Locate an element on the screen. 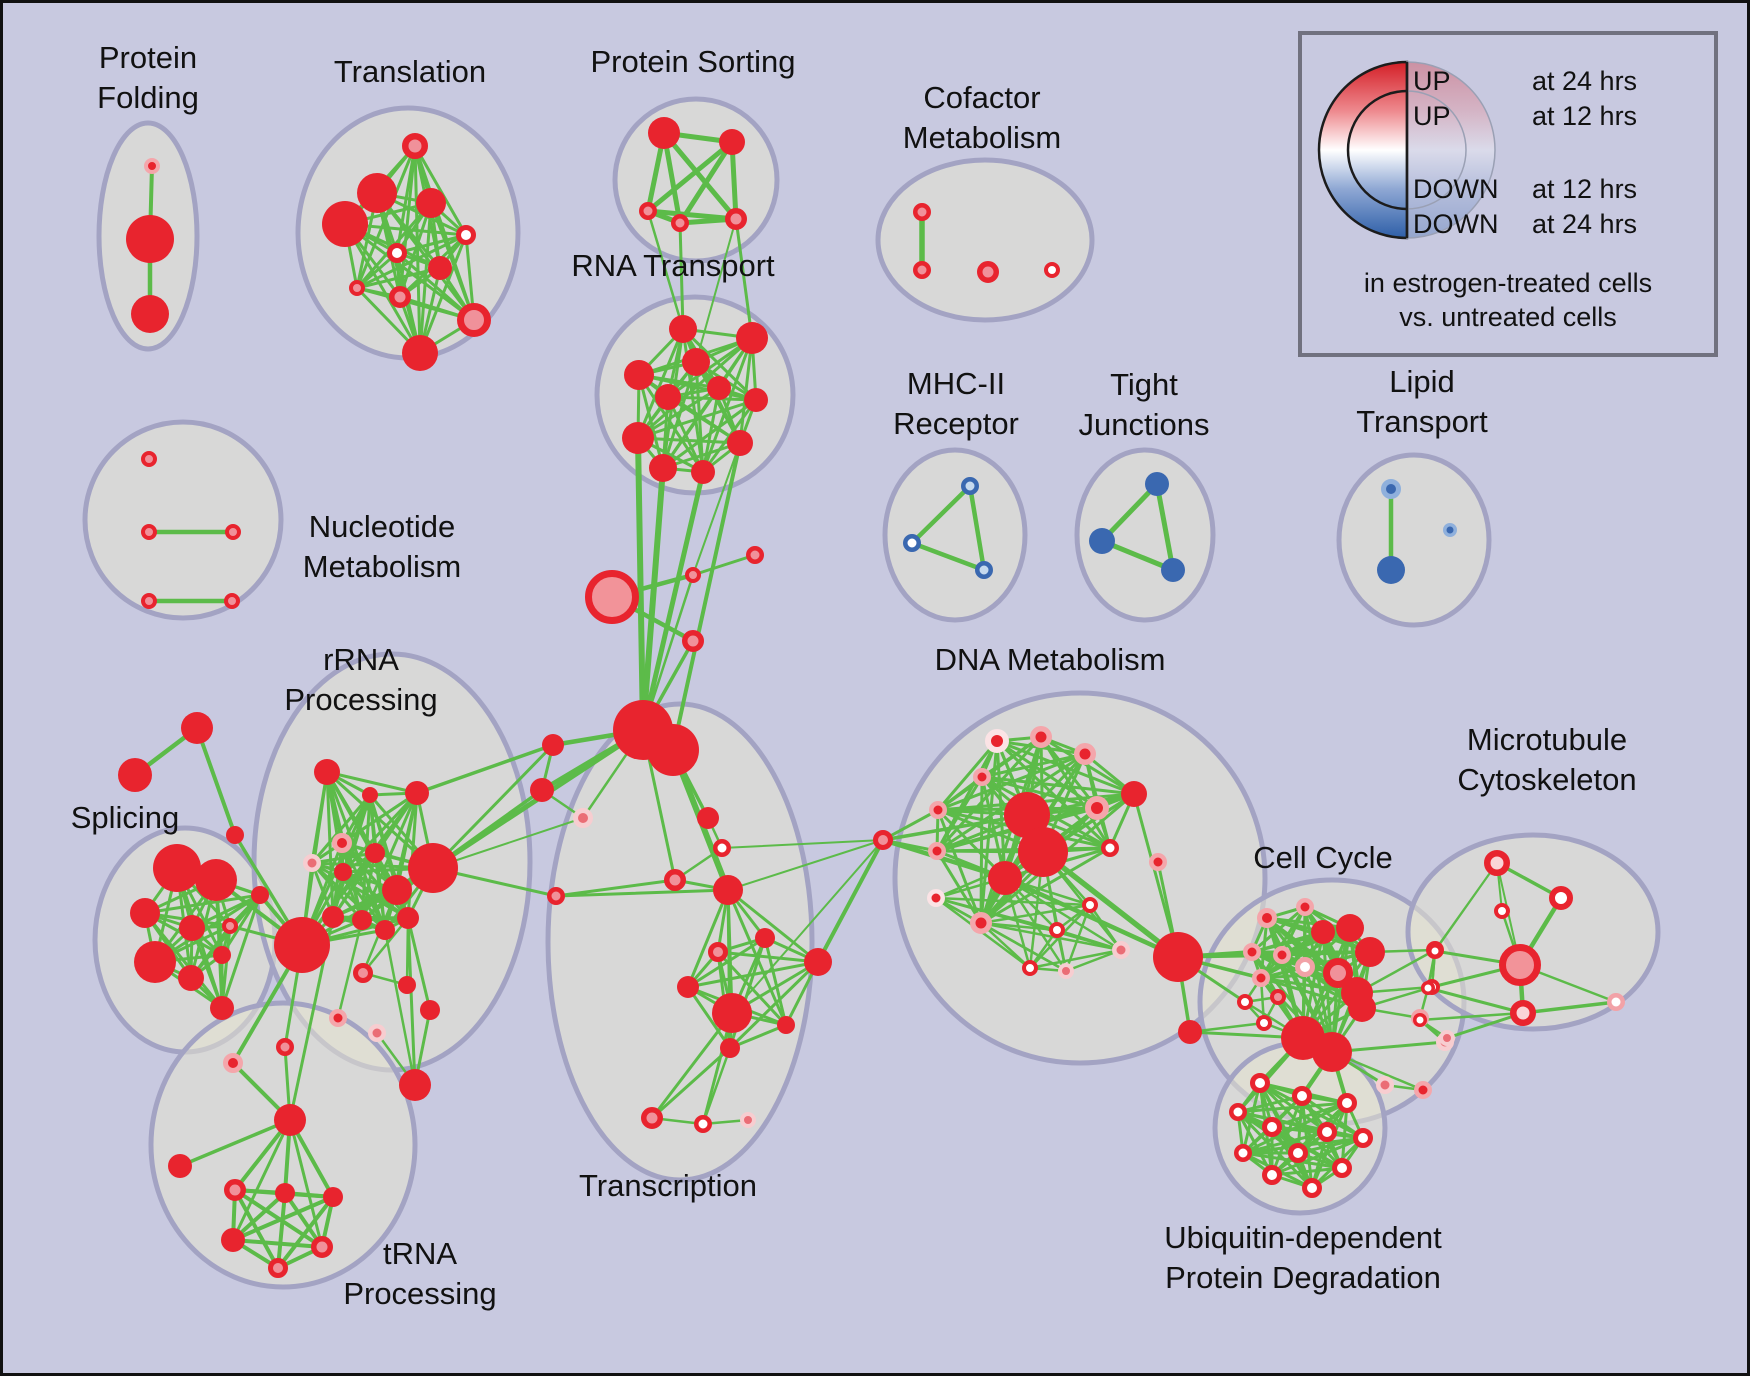 The height and width of the screenshot is (1376, 1750). edge-d5-d14 is located at coordinates (959, 866).